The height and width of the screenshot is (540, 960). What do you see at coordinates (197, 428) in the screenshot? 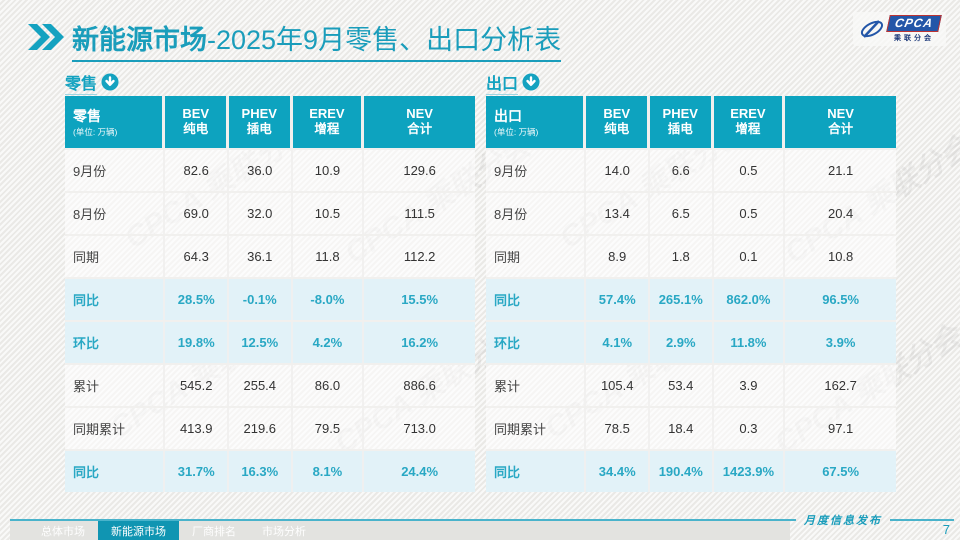
I see `value-cell: 413.9` at bounding box center [197, 428].